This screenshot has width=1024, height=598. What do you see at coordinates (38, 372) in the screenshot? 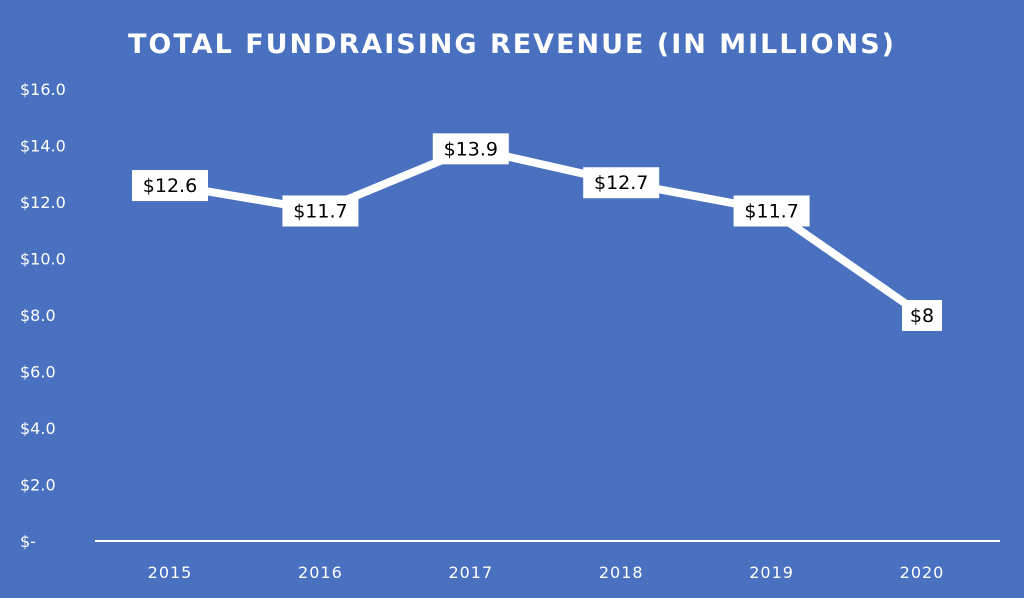
I see `y-tick-label: $6.0` at bounding box center [38, 372].